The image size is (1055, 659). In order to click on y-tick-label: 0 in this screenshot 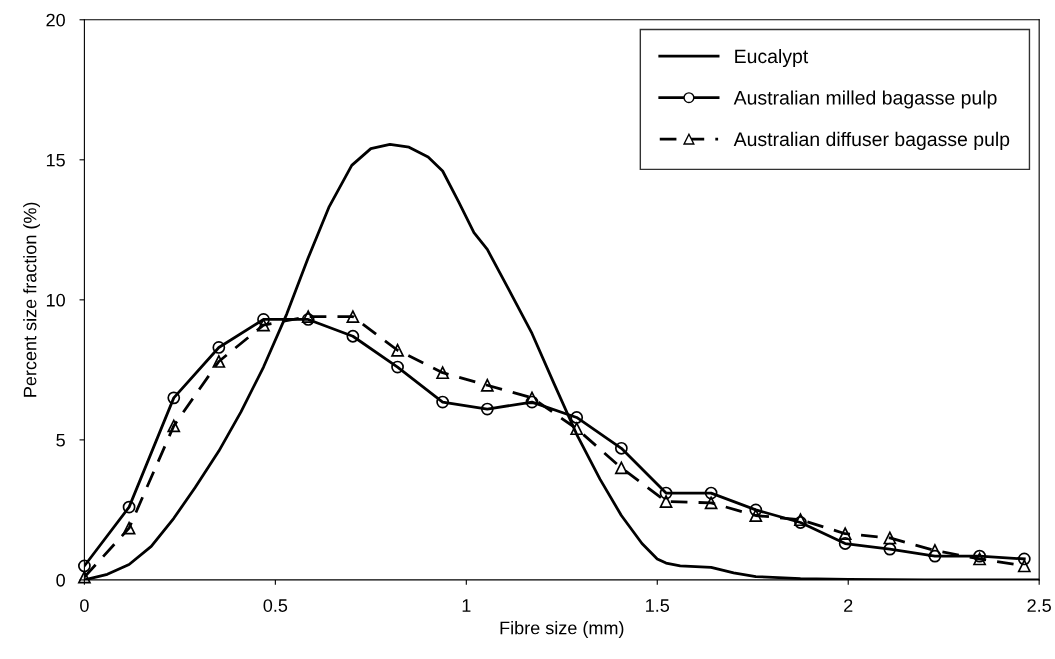, I will do `click(60, 580)`.